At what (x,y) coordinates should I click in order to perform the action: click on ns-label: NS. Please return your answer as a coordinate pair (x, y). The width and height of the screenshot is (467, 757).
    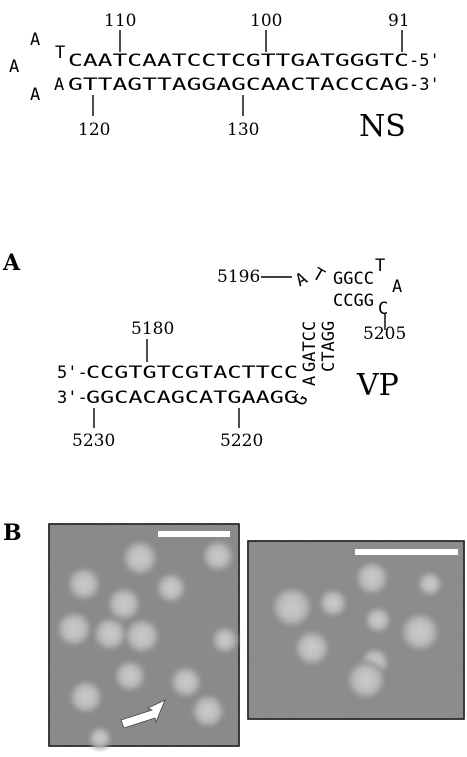
    Looking at the image, I should click on (382, 126).